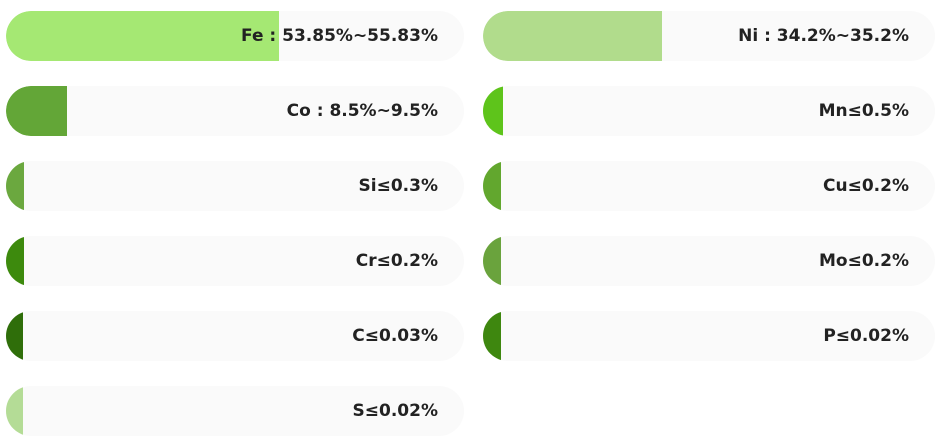  What do you see at coordinates (235, 111) in the screenshot?
I see `bar-track: Co : 8.5%~9.5%` at bounding box center [235, 111].